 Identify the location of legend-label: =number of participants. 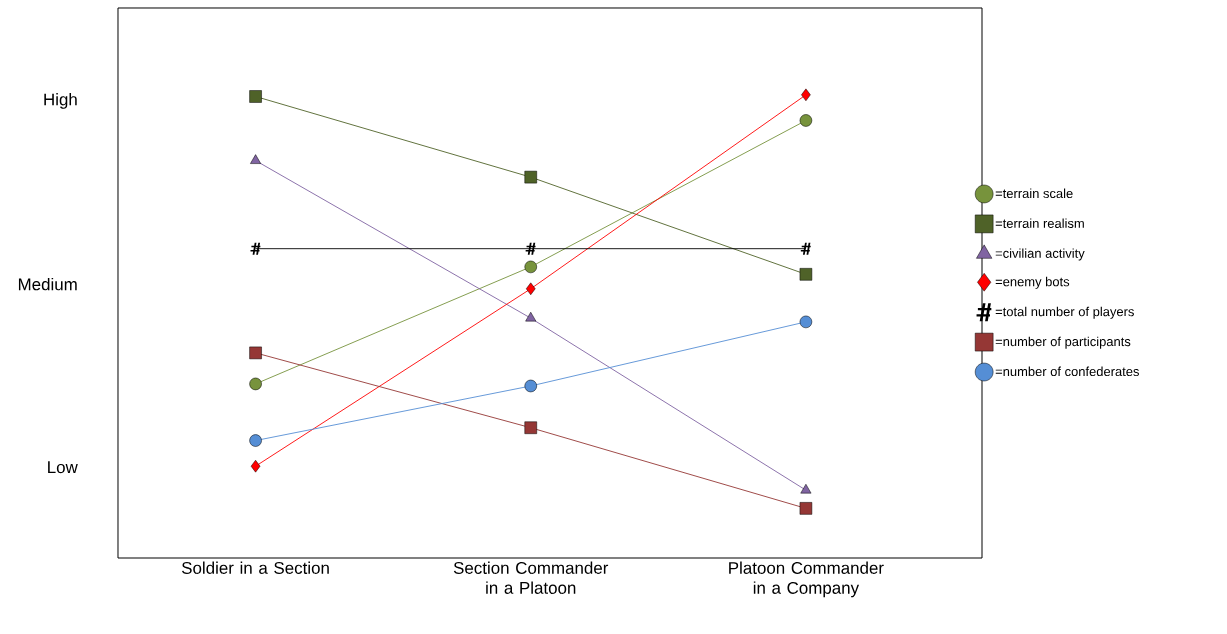
(1063, 342).